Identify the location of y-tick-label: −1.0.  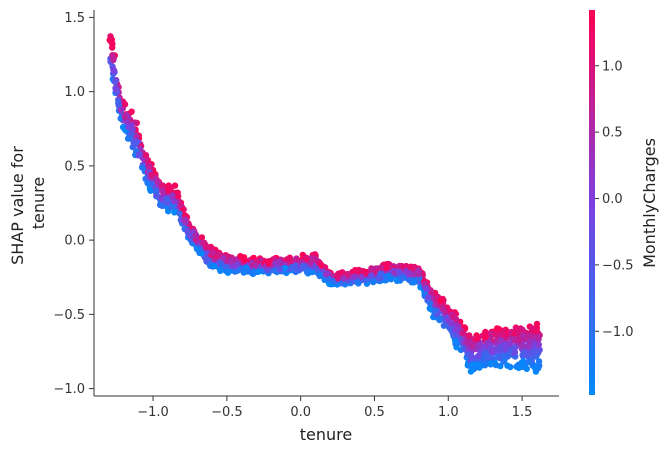
(69, 389).